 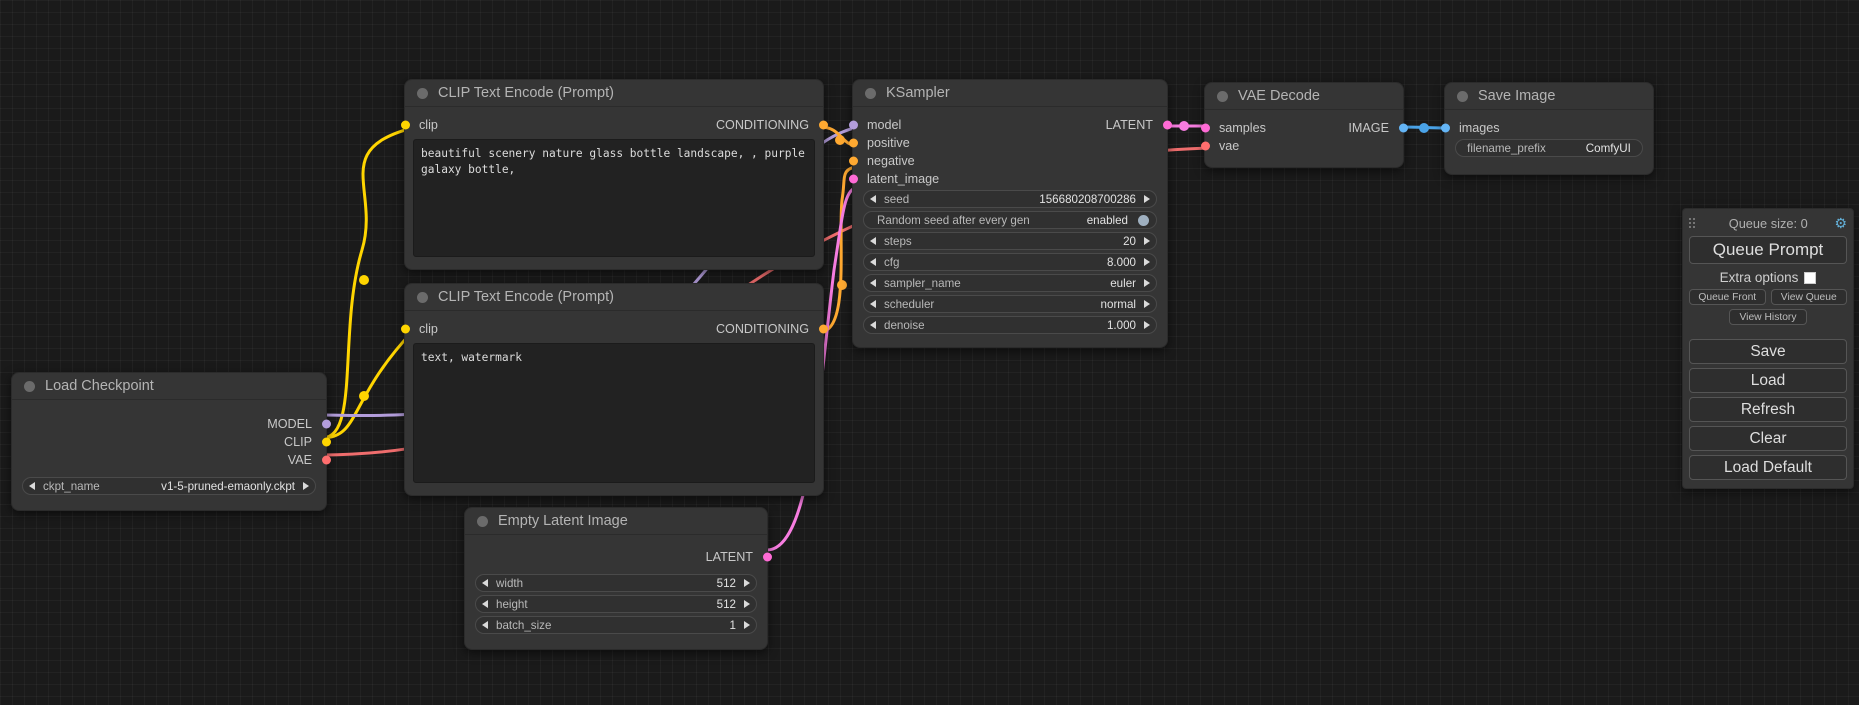 I want to click on refresh-button: Refresh, so click(x=1768, y=409).